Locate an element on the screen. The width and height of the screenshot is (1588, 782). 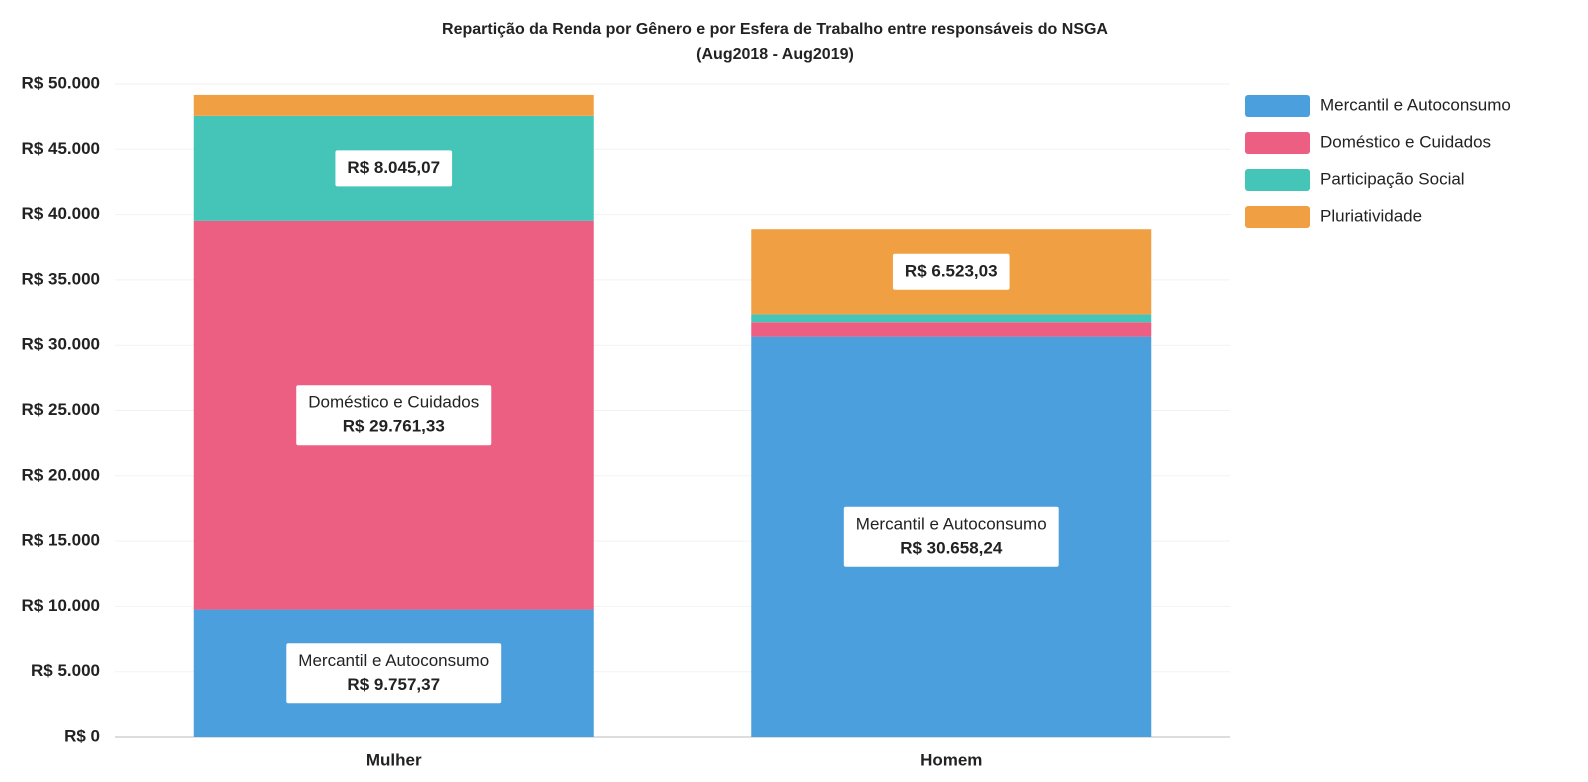
y-tick-label: R$ 10.000 is located at coordinates (61, 605).